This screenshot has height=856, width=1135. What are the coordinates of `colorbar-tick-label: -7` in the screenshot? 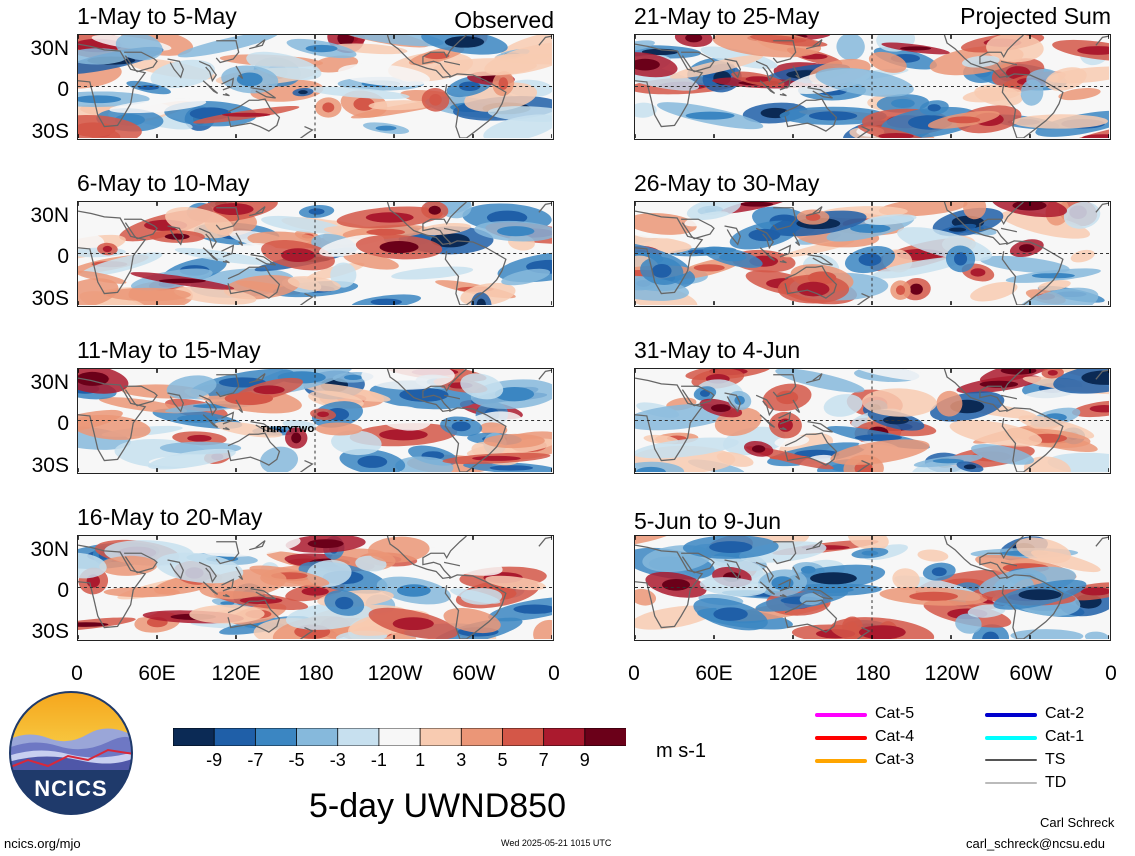 It's located at (255, 760).